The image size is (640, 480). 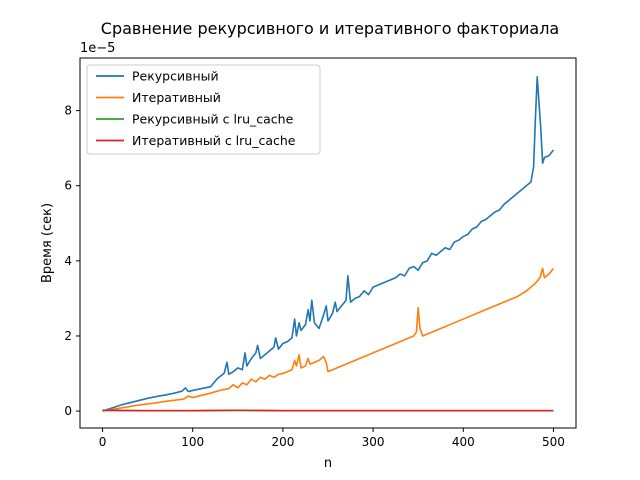 What do you see at coordinates (332, 438) in the screenshot?
I see `x-axis: 0 100 200 300 400 500` at bounding box center [332, 438].